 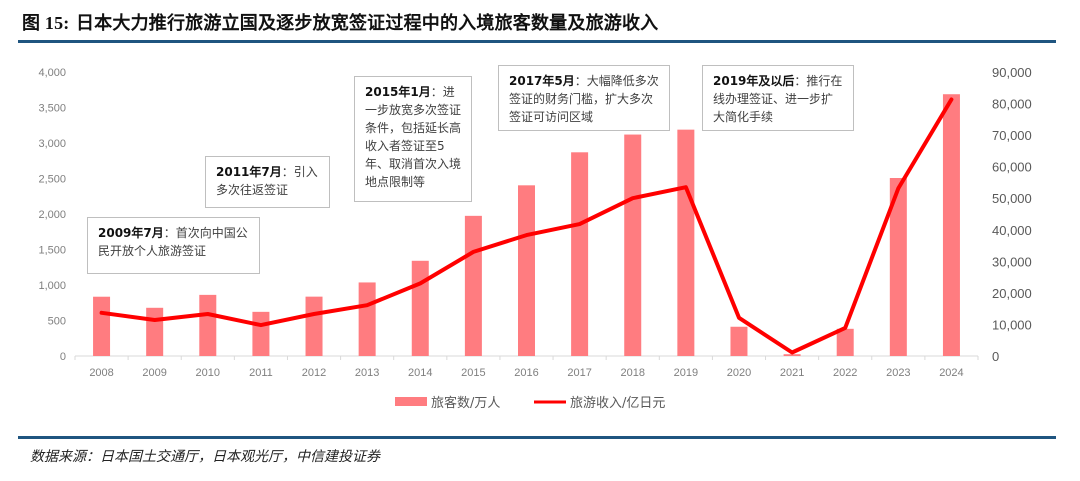 I want to click on figure-title-text: 日本大力推行旅游立国及逐步放宽签证过程中的入境旅客数量及旅游收入, so click(x=367, y=23).